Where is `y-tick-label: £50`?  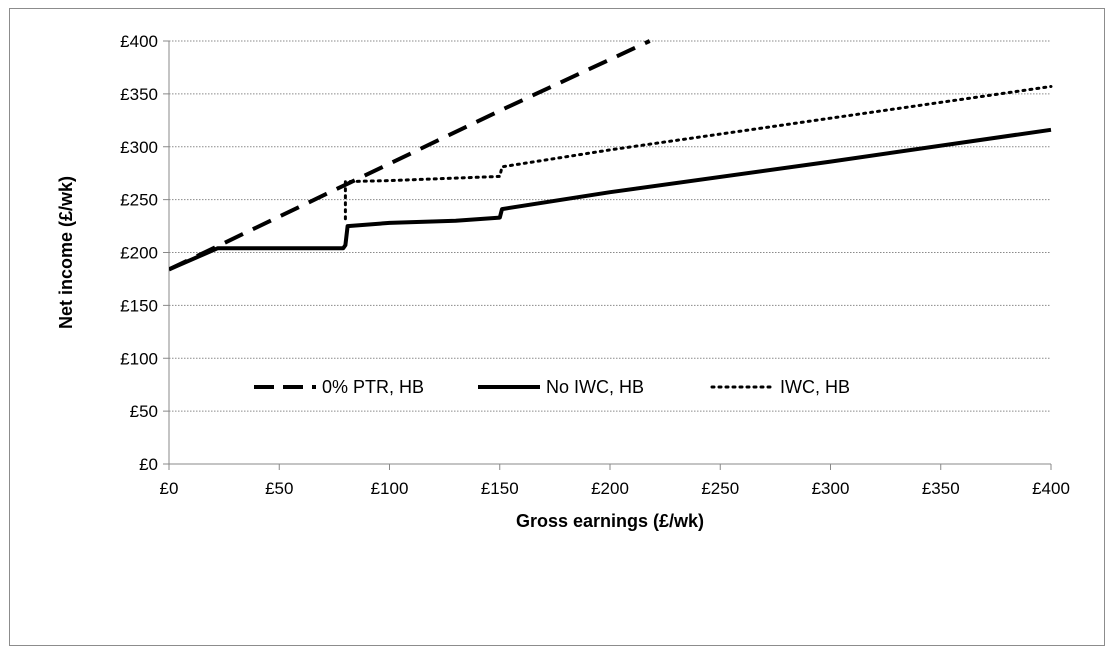 y-tick-label: £50 is located at coordinates (144, 411).